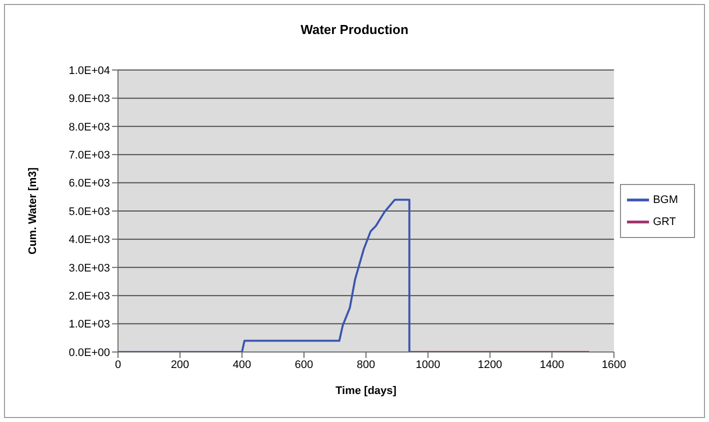  What do you see at coordinates (89, 352) in the screenshot?
I see `y-tick-label: 0.0E+00` at bounding box center [89, 352].